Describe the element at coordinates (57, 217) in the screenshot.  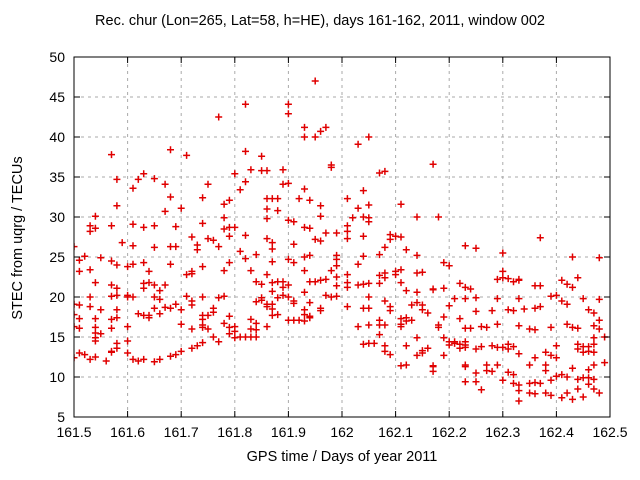
I see `svg-text: 30` at that location.